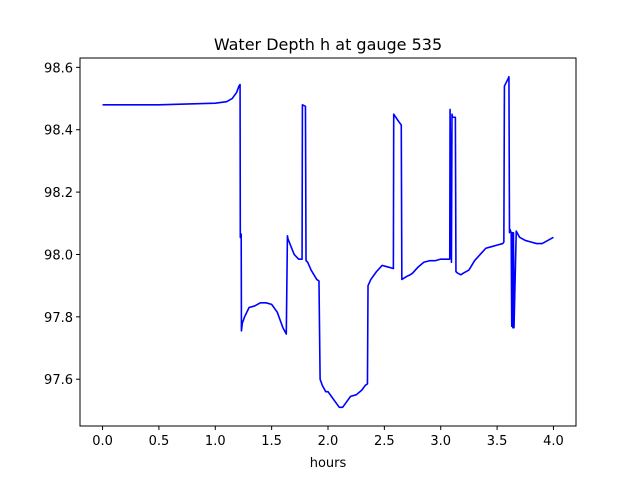 The width and height of the screenshot is (640, 480). What do you see at coordinates (328, 44) in the screenshot?
I see `chart-title: Water Depth h at gauge 535` at bounding box center [328, 44].